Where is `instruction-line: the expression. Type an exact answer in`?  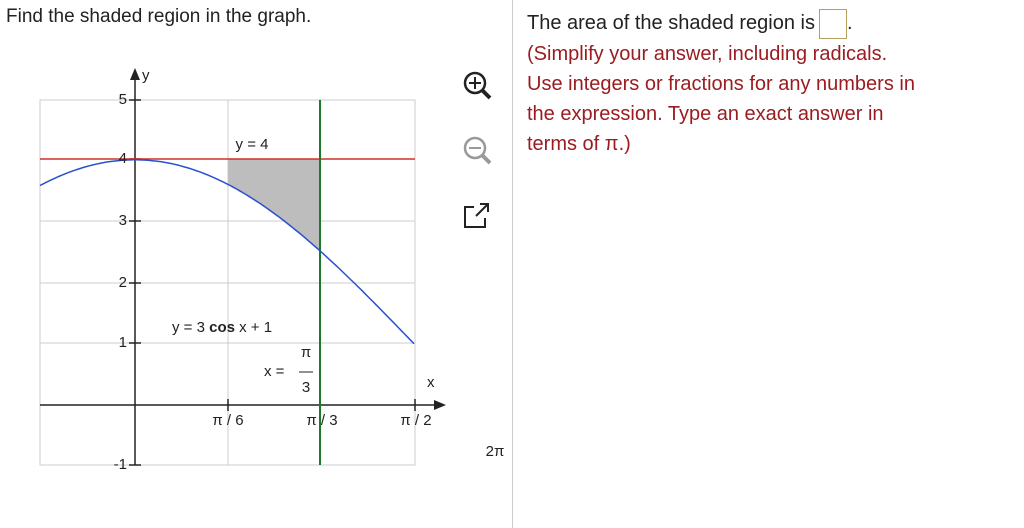 instruction-line: the expression. Type an exact answer in is located at coordinates (705, 113).